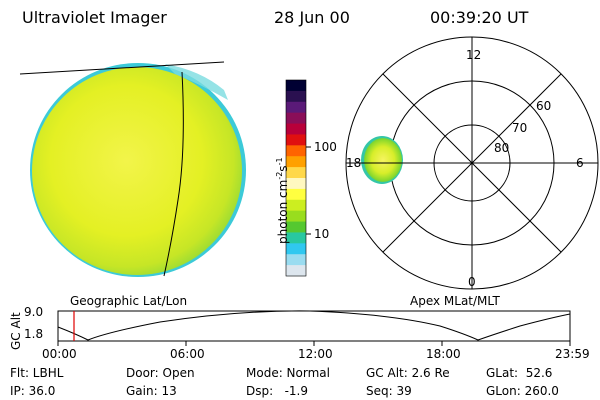 This screenshot has width=600, height=400. Describe the element at coordinates (408, 373) in the screenshot. I see `gc-alt-info: GC Alt: 2.6 Re` at that location.